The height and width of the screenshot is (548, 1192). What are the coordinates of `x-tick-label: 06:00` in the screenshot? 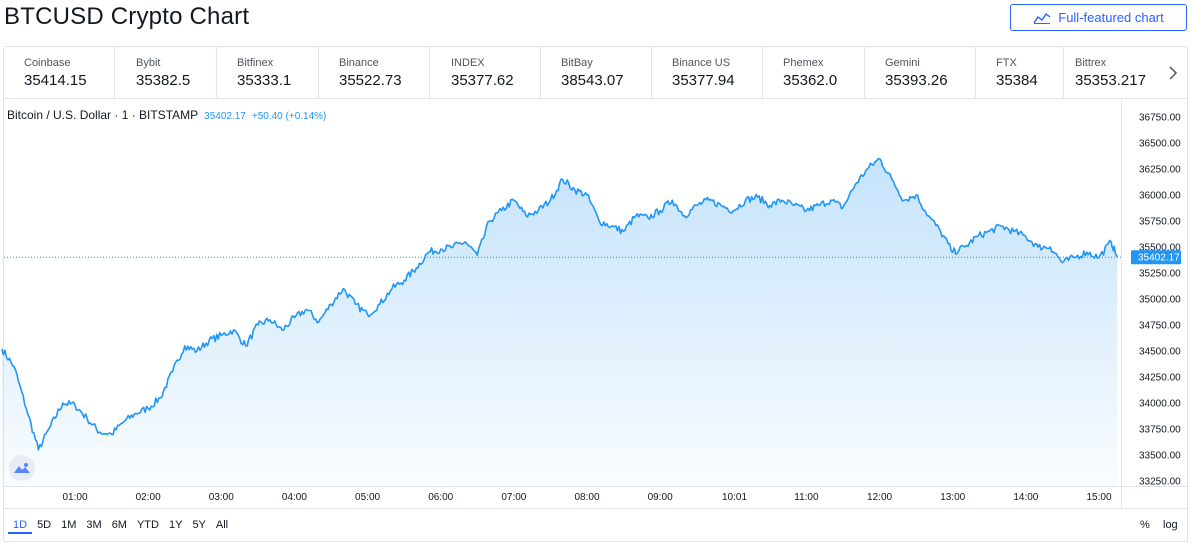 It's located at (440, 497).